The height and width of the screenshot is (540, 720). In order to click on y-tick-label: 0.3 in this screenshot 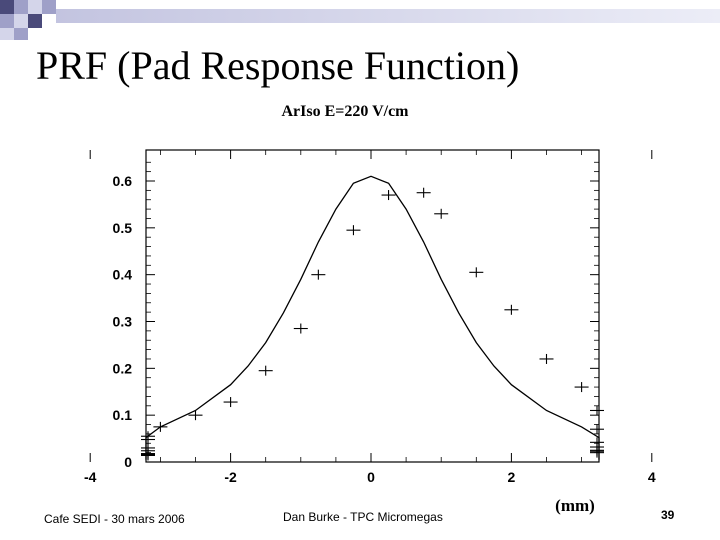, I will do `click(123, 322)`.